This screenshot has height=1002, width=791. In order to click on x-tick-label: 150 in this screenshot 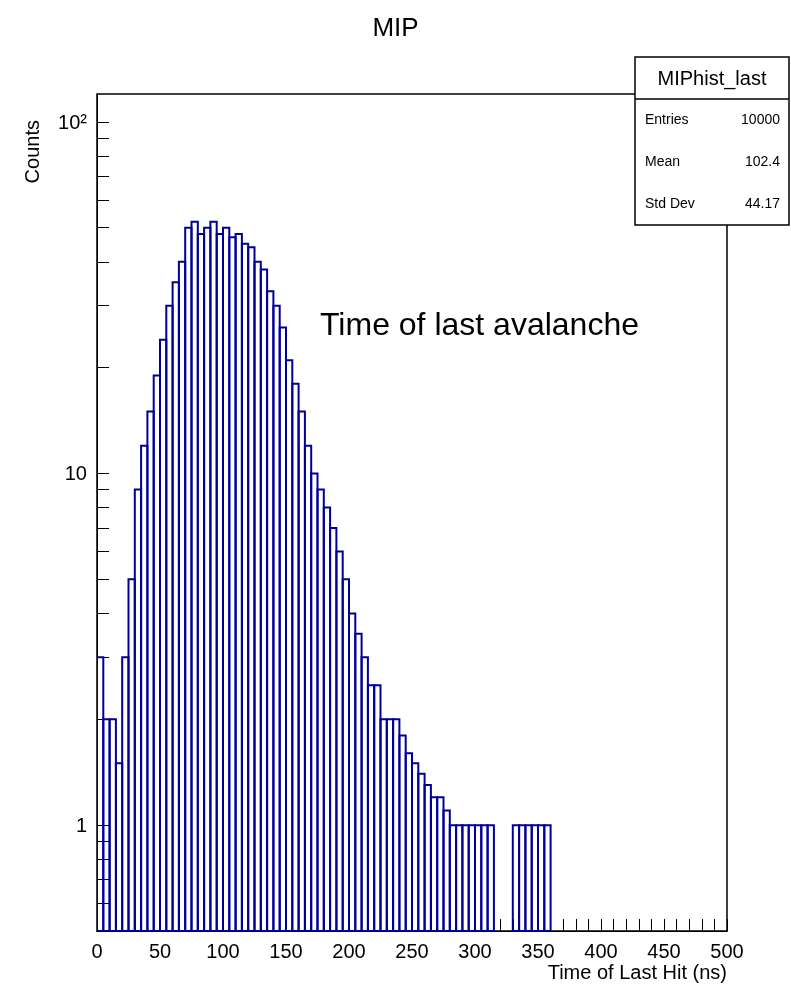, I will do `click(286, 951)`.